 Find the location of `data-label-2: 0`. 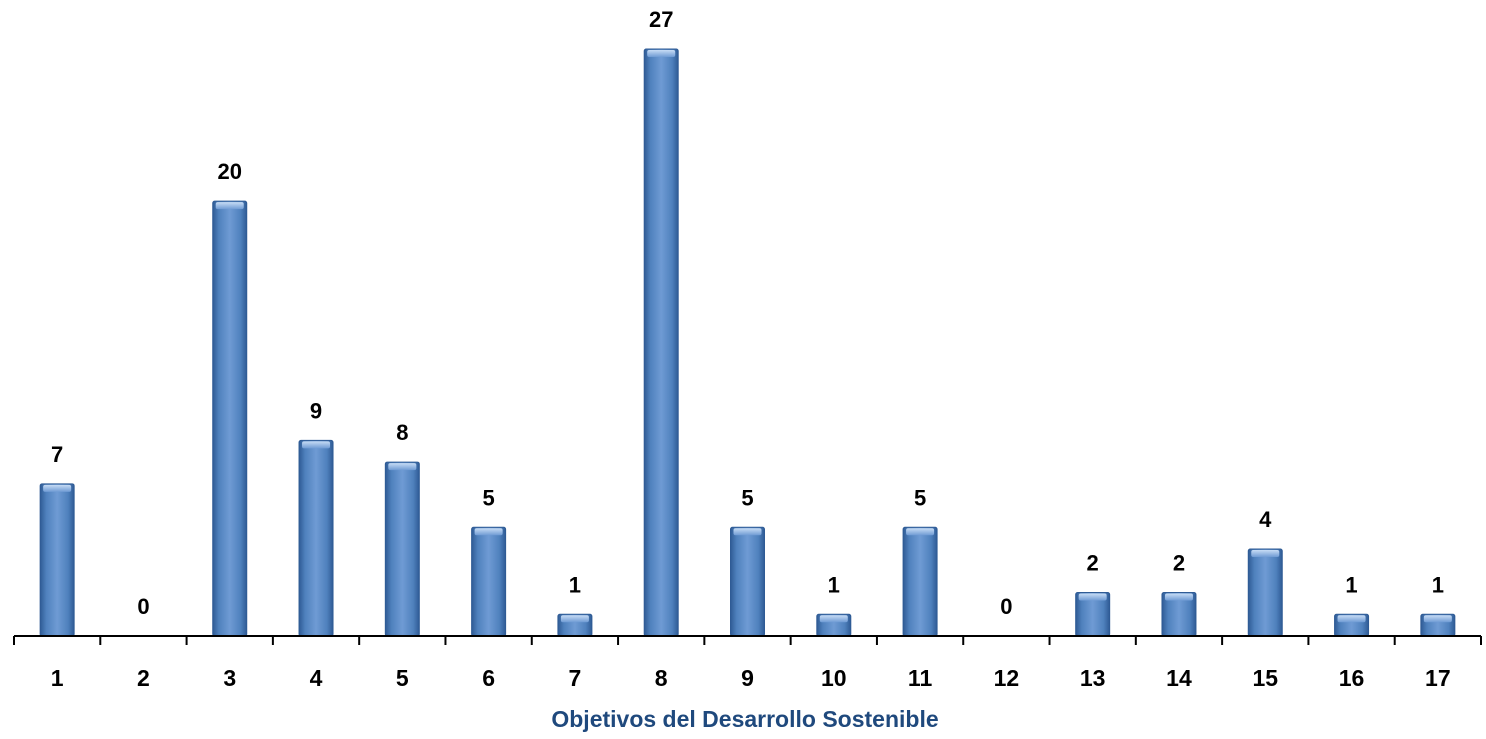

data-label-2: 0 is located at coordinates (143, 606).